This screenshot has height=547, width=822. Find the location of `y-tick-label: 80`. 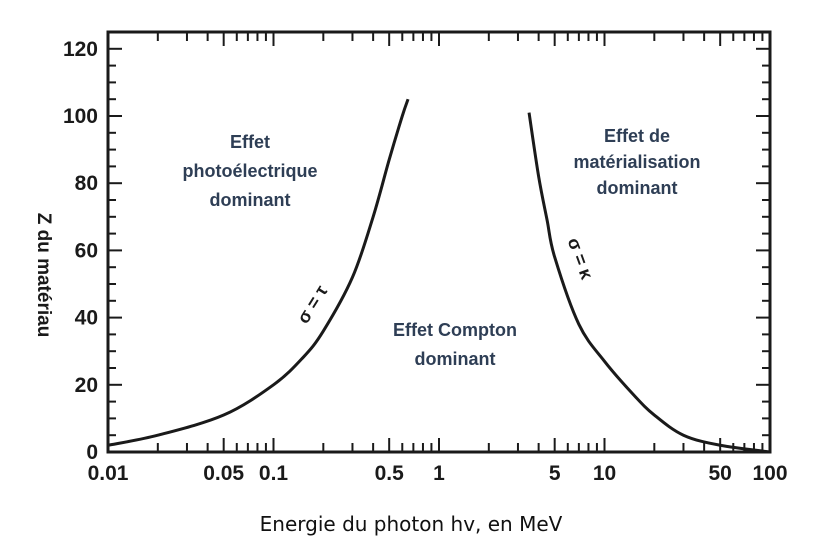

y-tick-label: 80 is located at coordinates (86, 183).